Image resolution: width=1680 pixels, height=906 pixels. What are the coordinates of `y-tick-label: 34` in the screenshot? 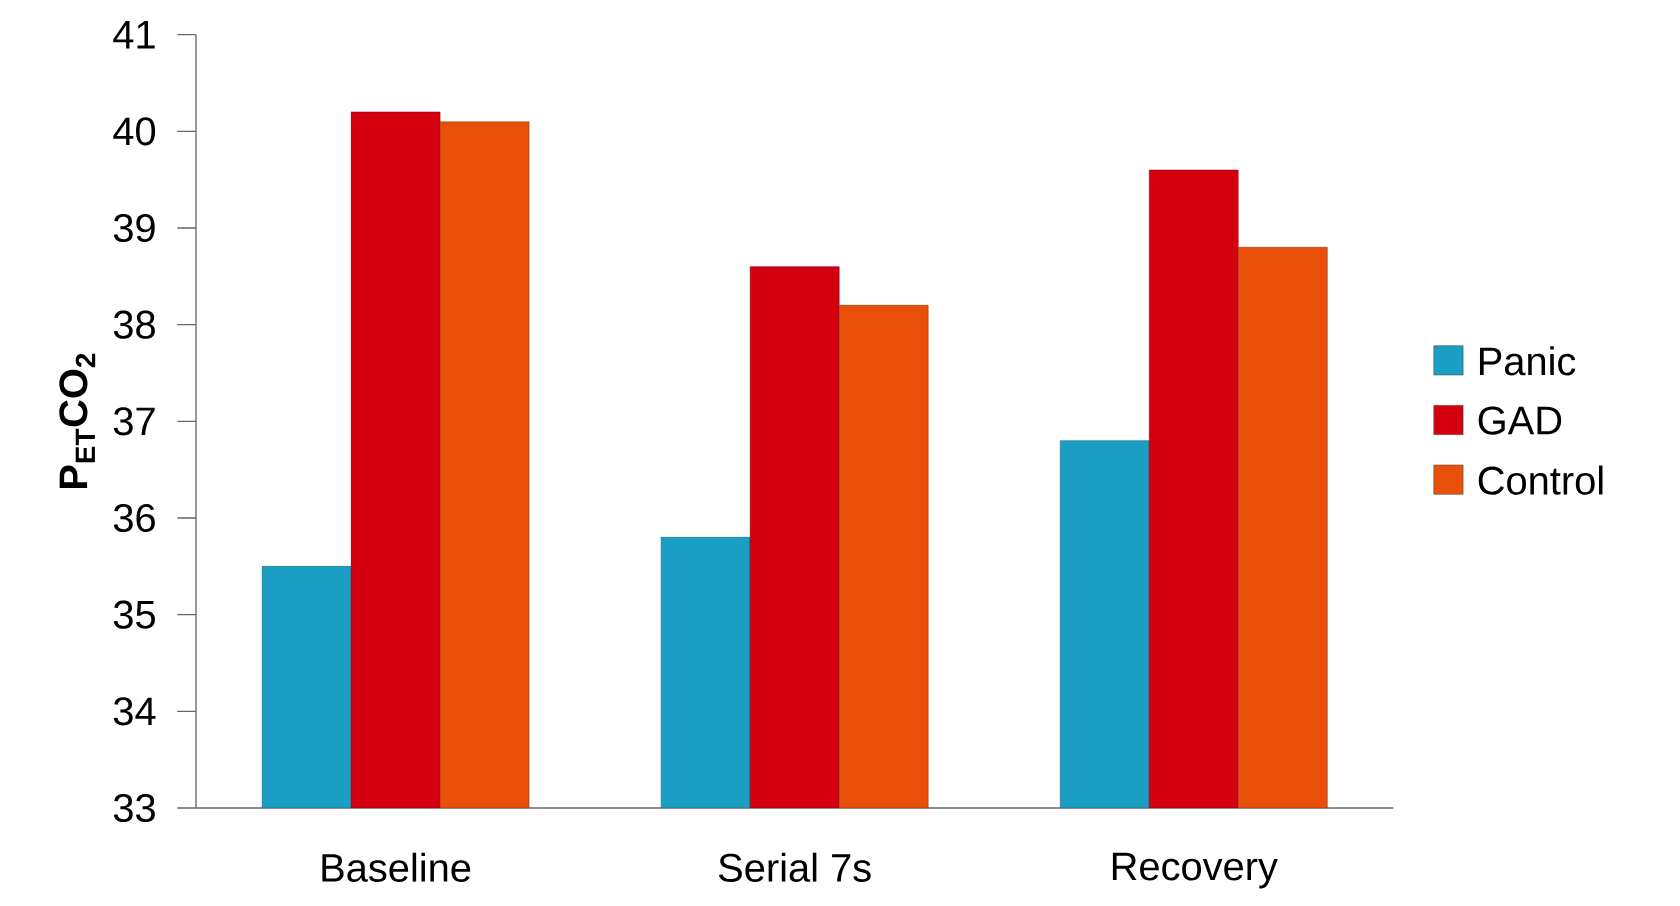 It's located at (134, 711).